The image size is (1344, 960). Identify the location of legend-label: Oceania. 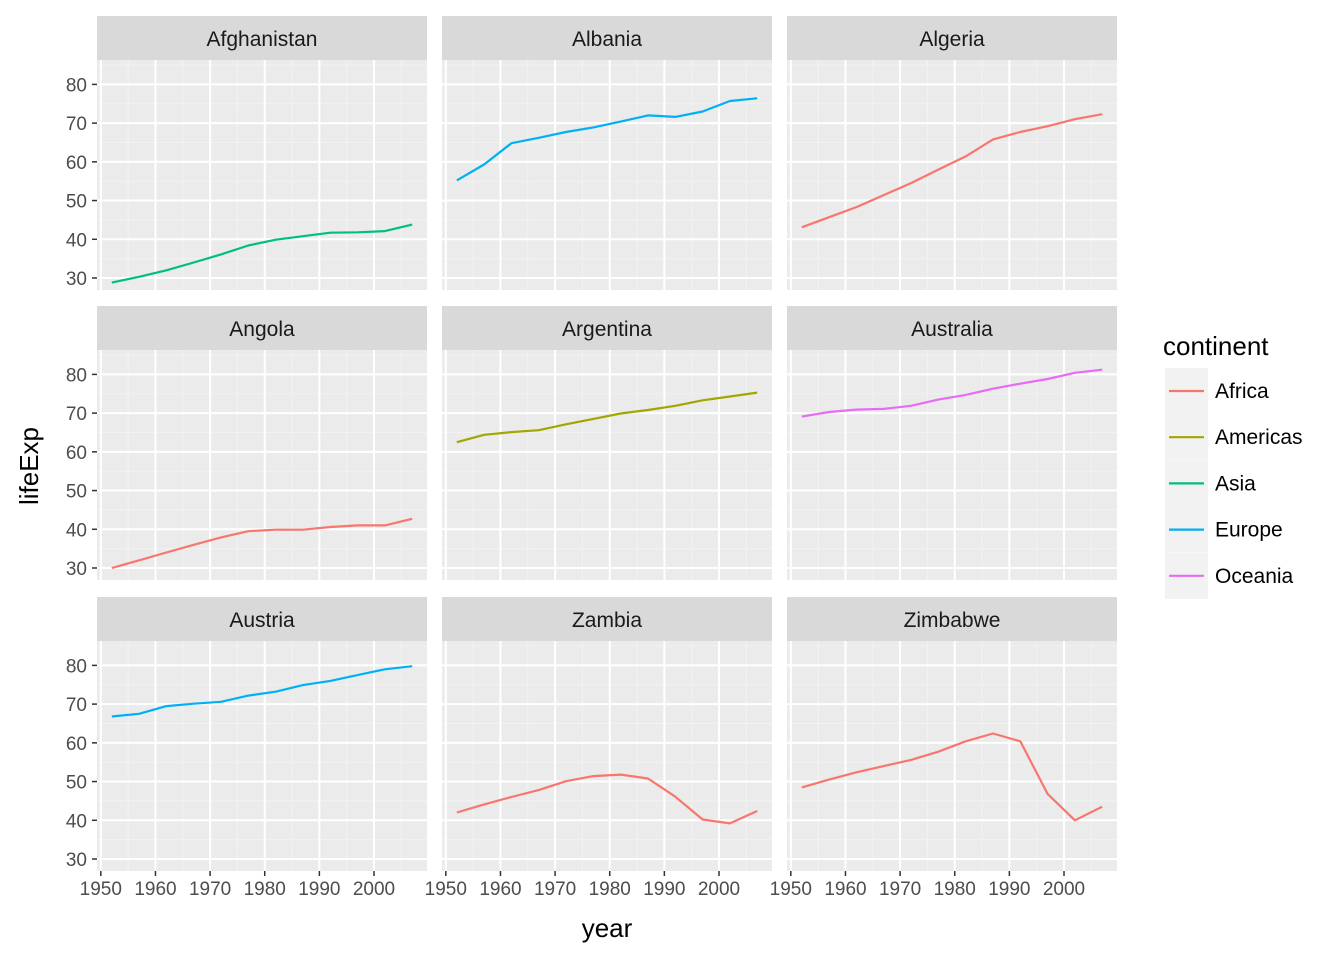
(1254, 576).